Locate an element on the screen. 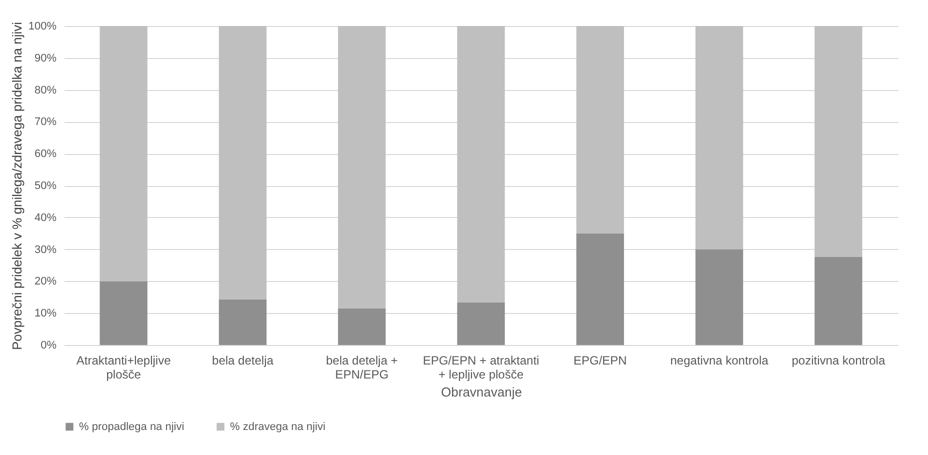 The image size is (928, 455). y-tick-label: 0% is located at coordinates (48, 346).